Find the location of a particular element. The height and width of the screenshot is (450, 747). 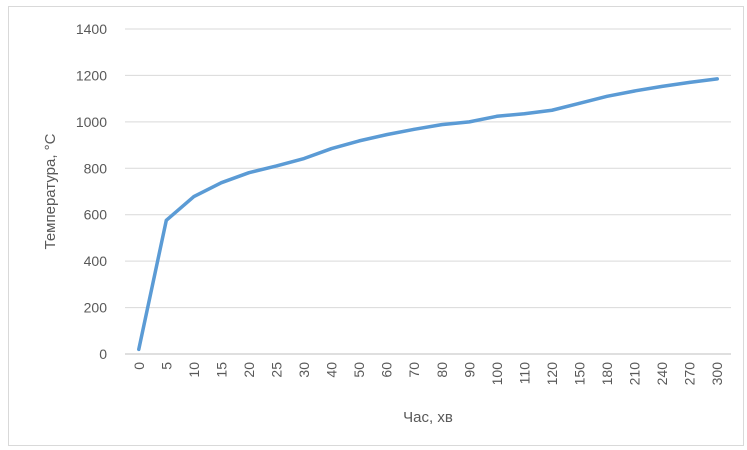

x-tick-label: 15 is located at coordinates (221, 370).